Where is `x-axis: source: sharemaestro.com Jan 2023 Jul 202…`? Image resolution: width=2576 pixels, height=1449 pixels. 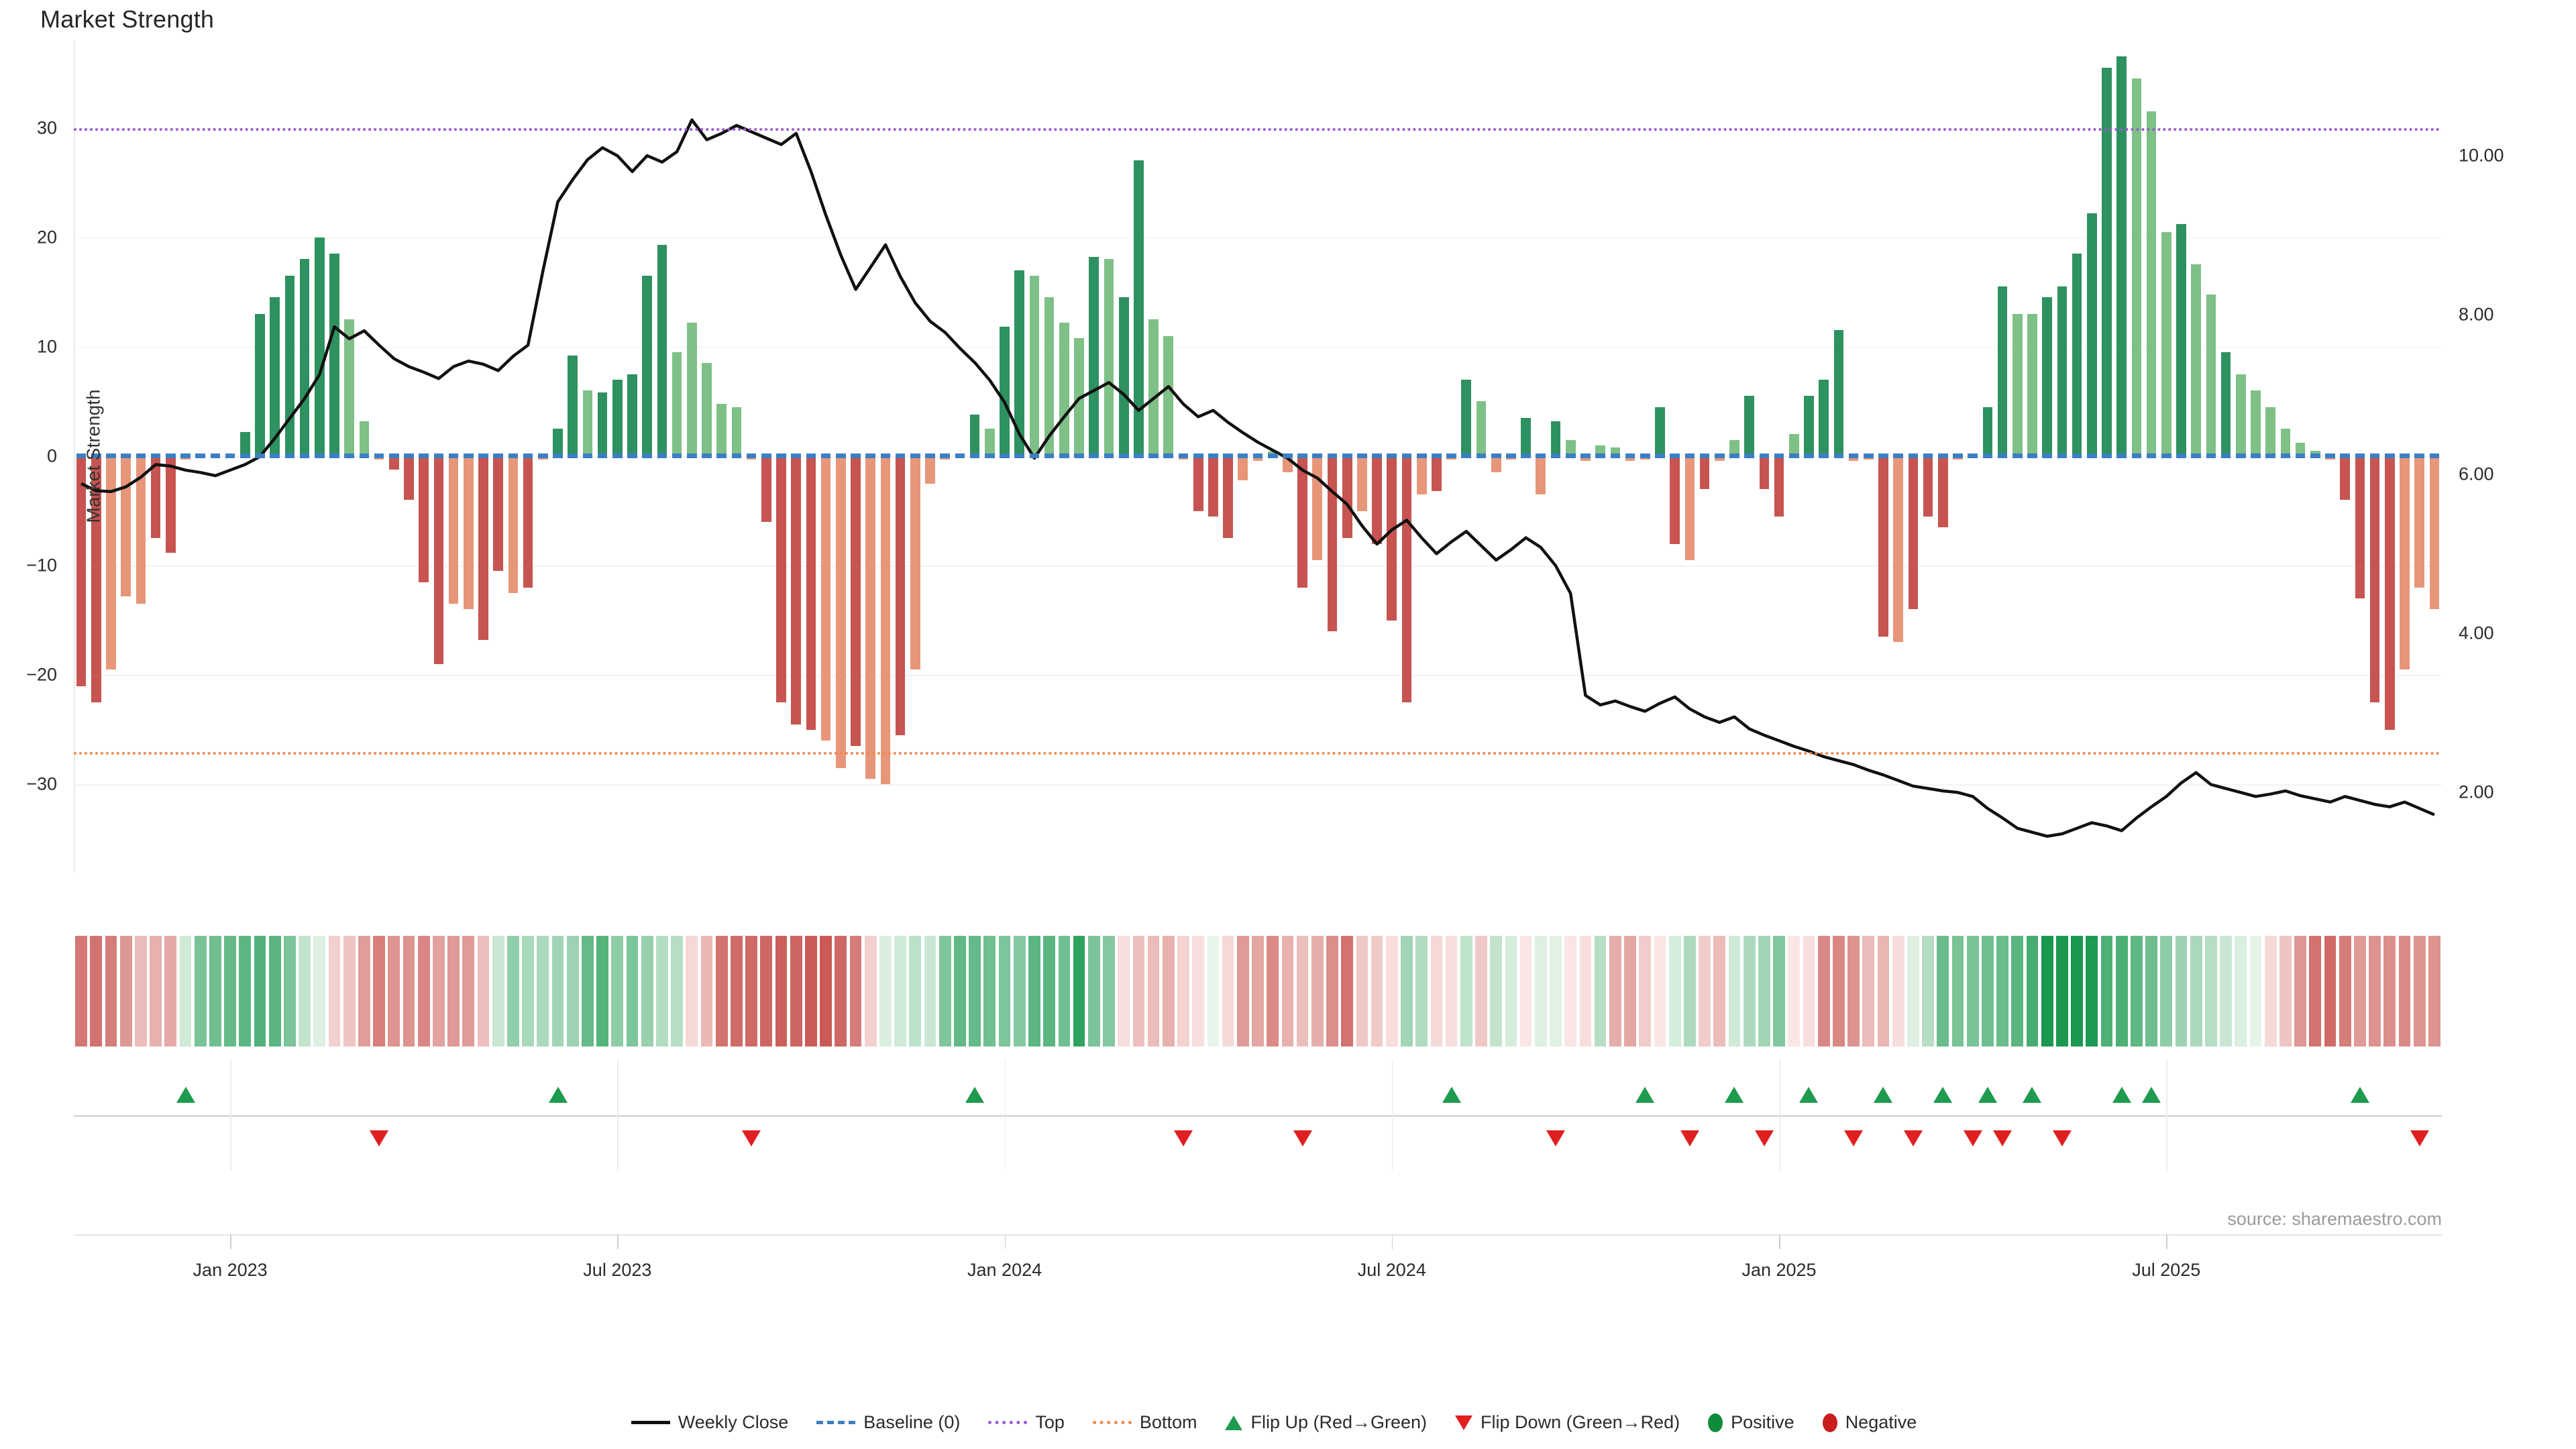
x-axis: source: sharemaestro.com Jan 2023 Jul 202… is located at coordinates (1258, 1262).